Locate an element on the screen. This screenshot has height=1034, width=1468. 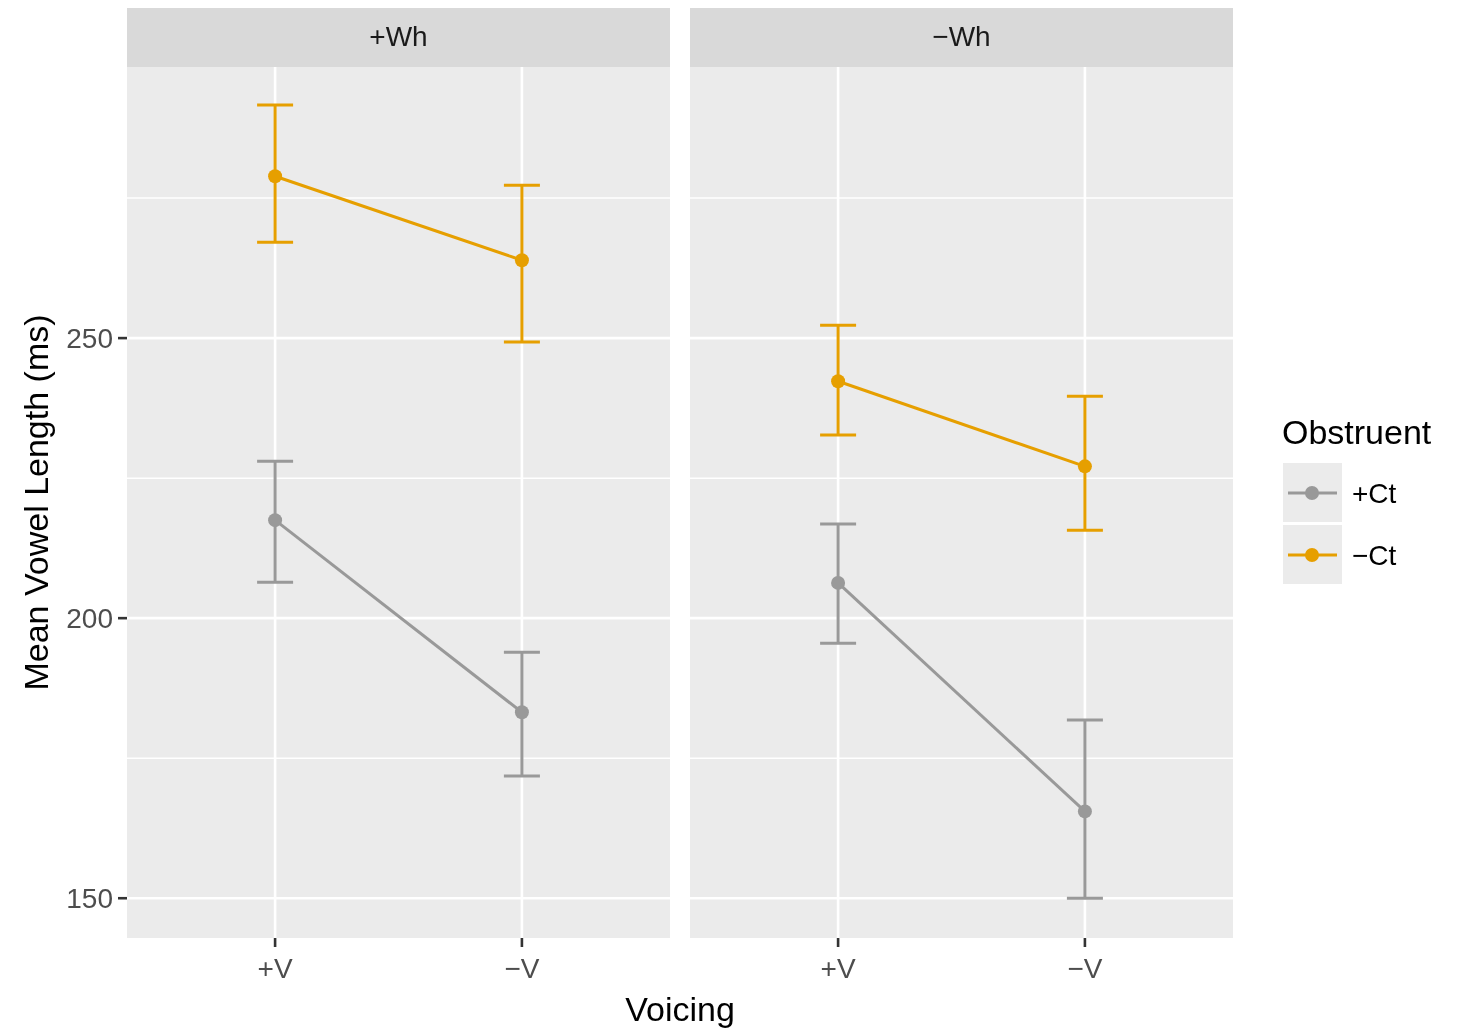
chart-title: +Wh is located at coordinates (398, 36).